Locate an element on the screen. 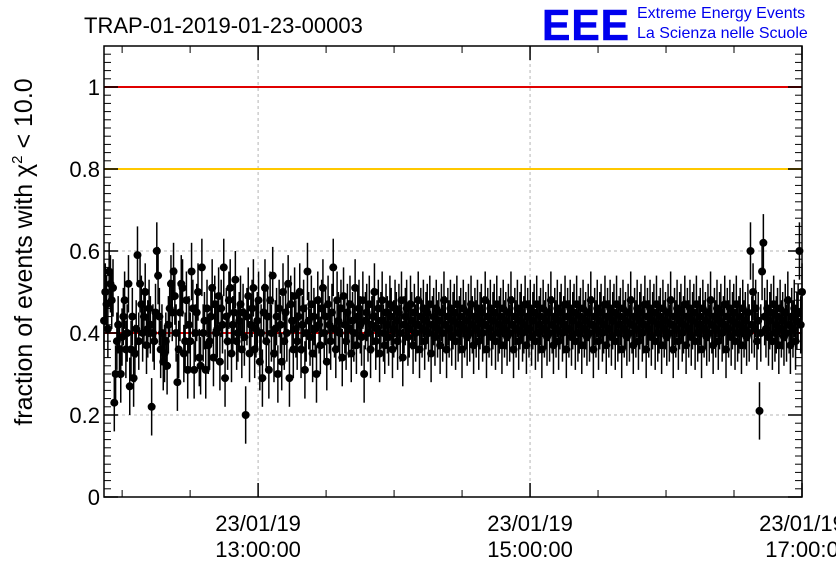 This screenshot has height=572, width=836. y-axis-label-suffix: < 10.0 is located at coordinates (24, 116).